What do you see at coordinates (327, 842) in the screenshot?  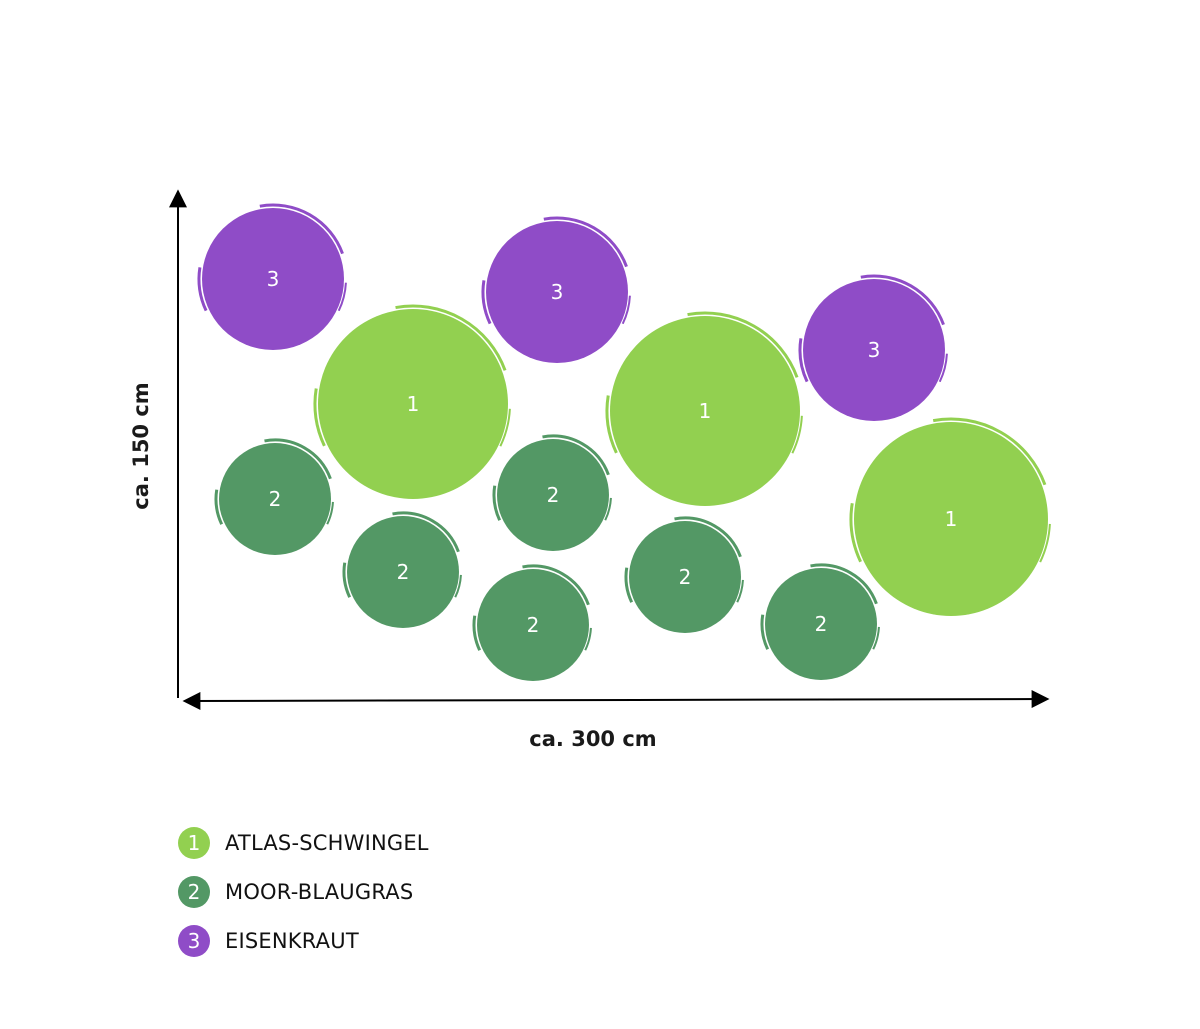 I see `legend-label: ATLAS-SCHWINGEL` at bounding box center [327, 842].